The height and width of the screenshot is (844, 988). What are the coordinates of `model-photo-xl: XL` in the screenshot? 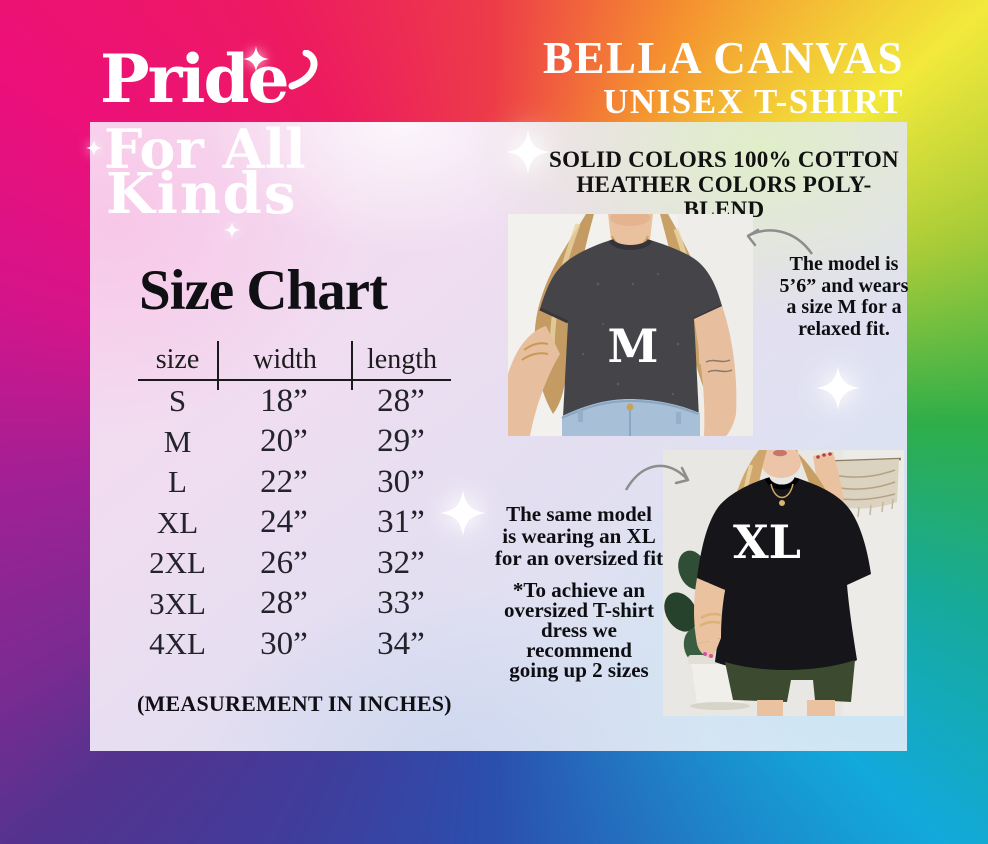 It's located at (783, 583).